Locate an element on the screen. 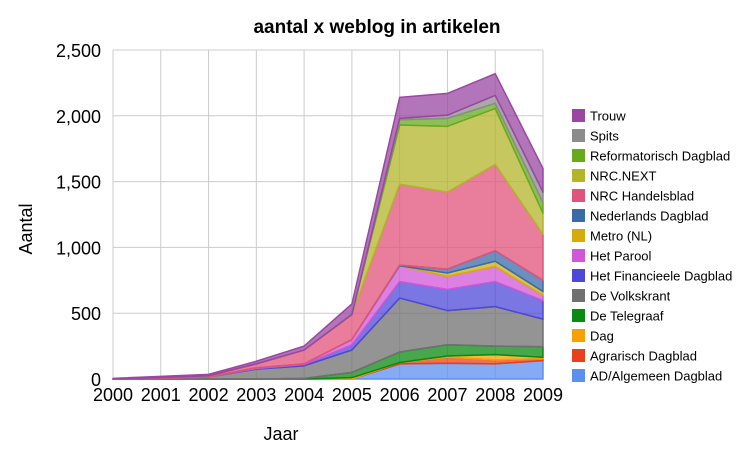  x-tick-label: 2008 is located at coordinates (495, 395).